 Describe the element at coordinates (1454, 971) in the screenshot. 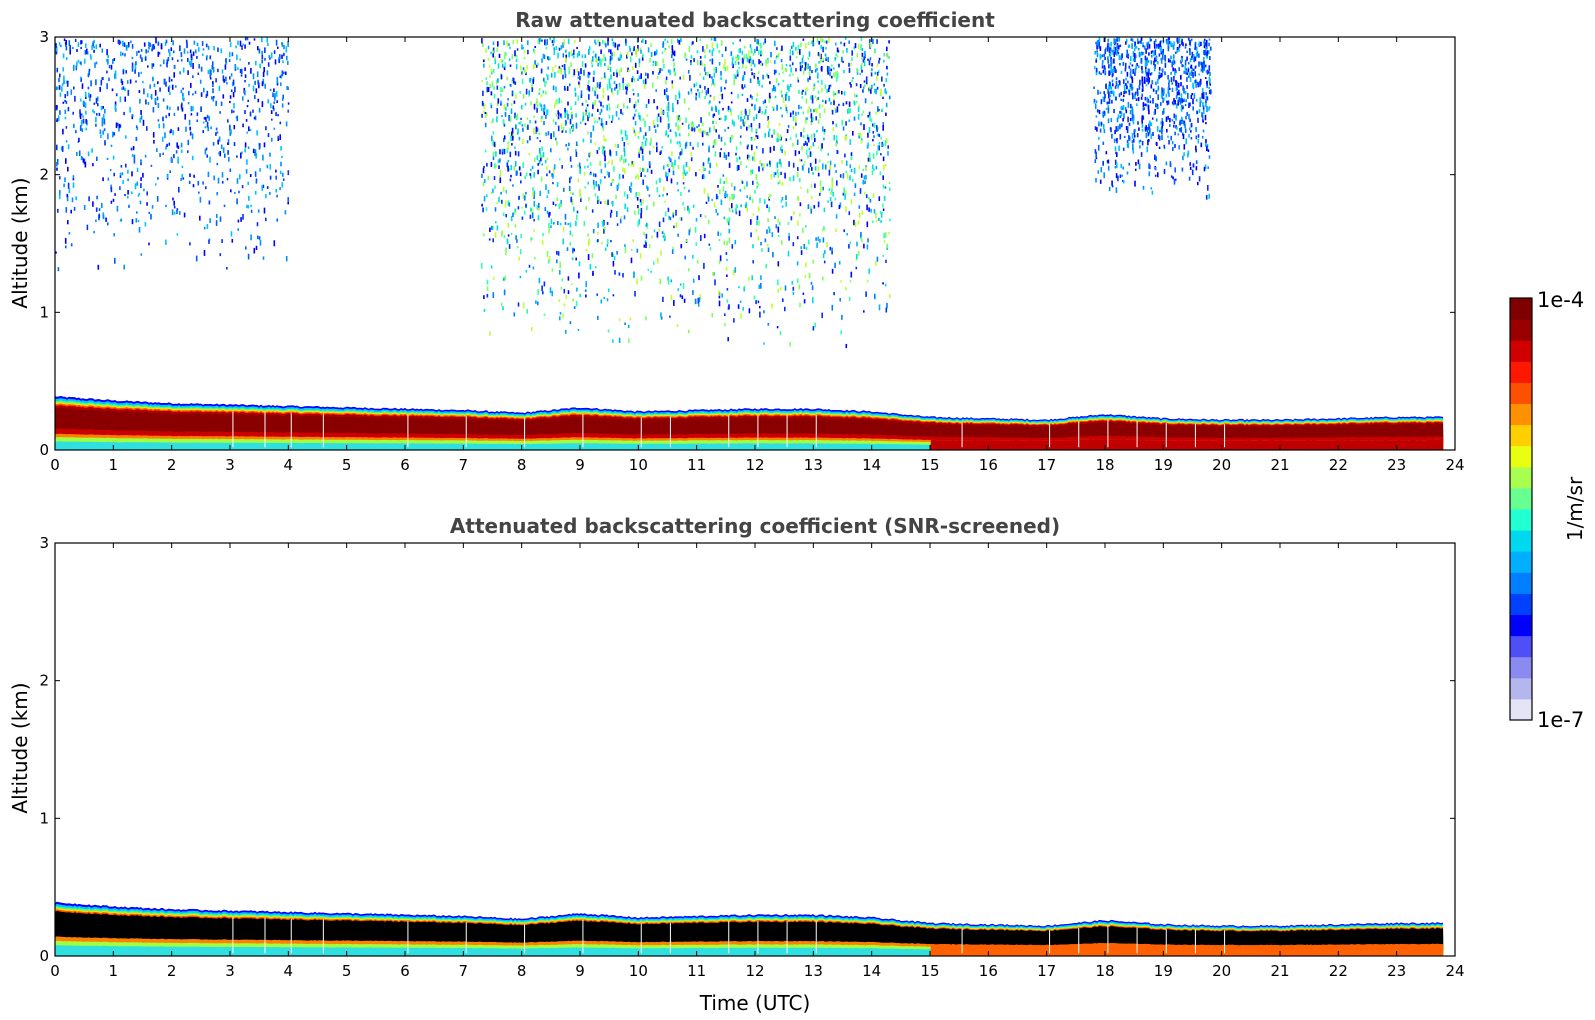

I see `snr-xtick-label: 24` at that location.